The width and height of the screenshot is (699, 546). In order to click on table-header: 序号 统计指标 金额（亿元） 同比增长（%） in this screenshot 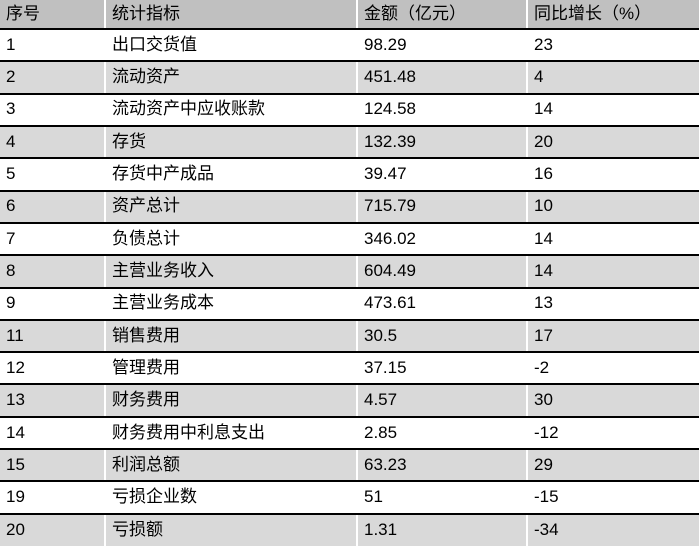, I will do `click(349, 15)`.